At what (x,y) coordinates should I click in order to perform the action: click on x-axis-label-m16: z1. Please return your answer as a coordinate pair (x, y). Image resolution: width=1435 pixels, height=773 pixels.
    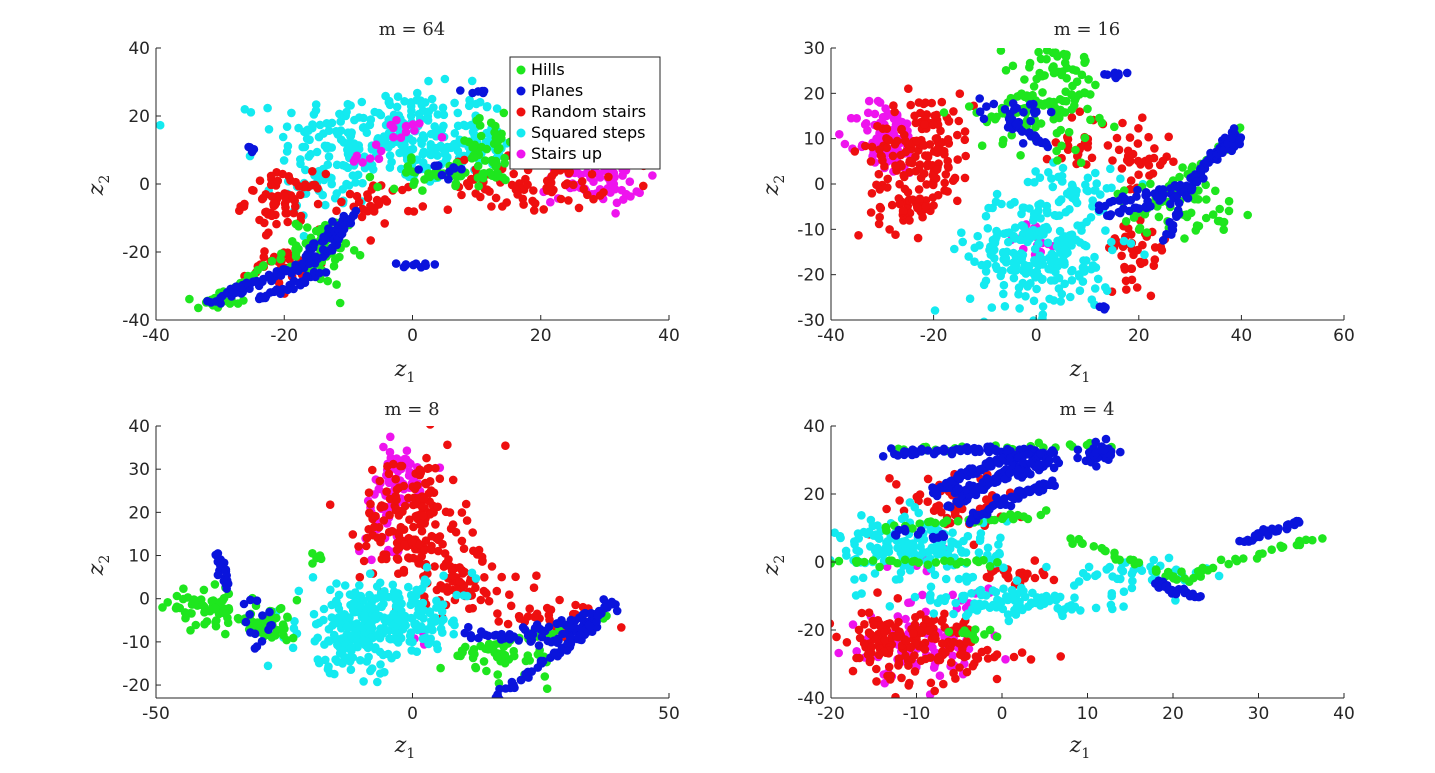
    Looking at the image, I should click on (1080, 371).